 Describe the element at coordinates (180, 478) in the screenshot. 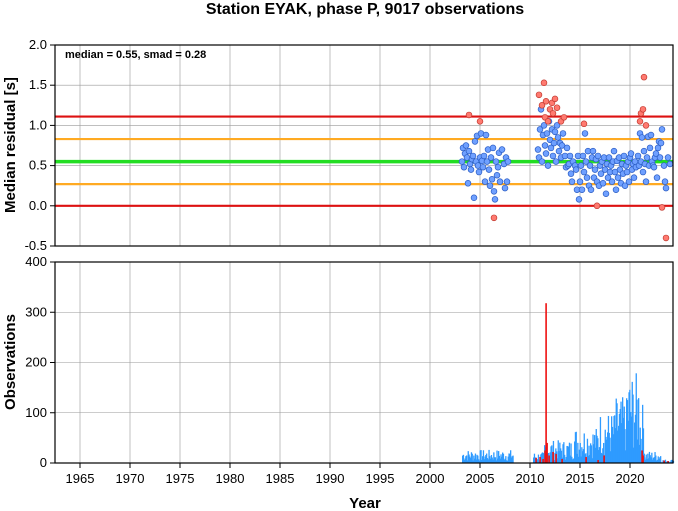

I see `x-tick-label: 1975` at that location.